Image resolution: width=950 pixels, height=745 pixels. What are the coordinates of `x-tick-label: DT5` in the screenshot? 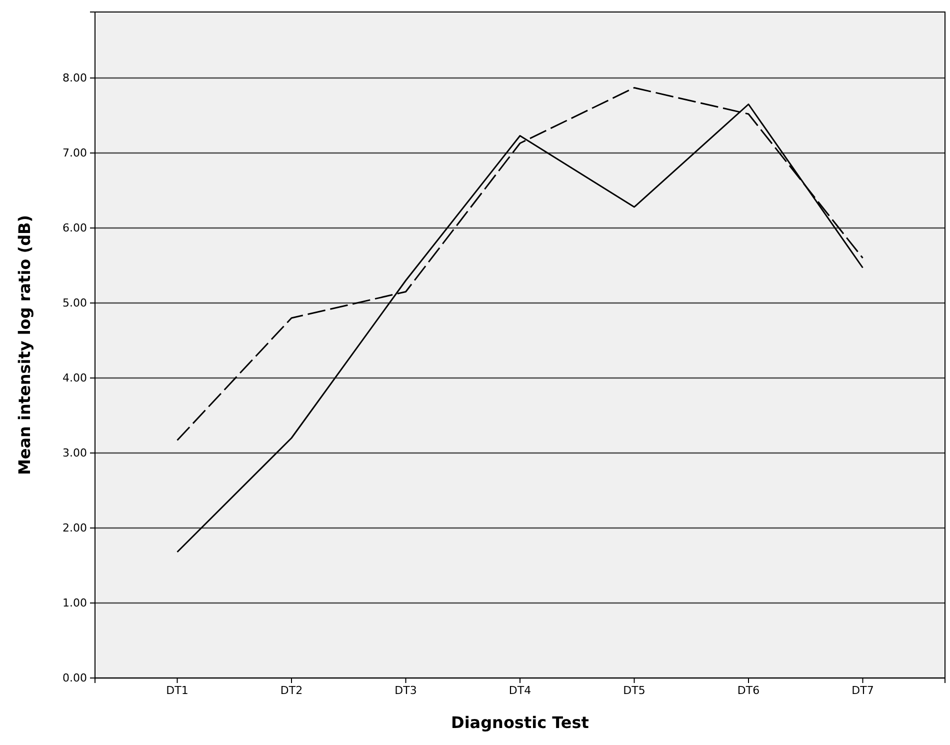 It's located at (634, 690).